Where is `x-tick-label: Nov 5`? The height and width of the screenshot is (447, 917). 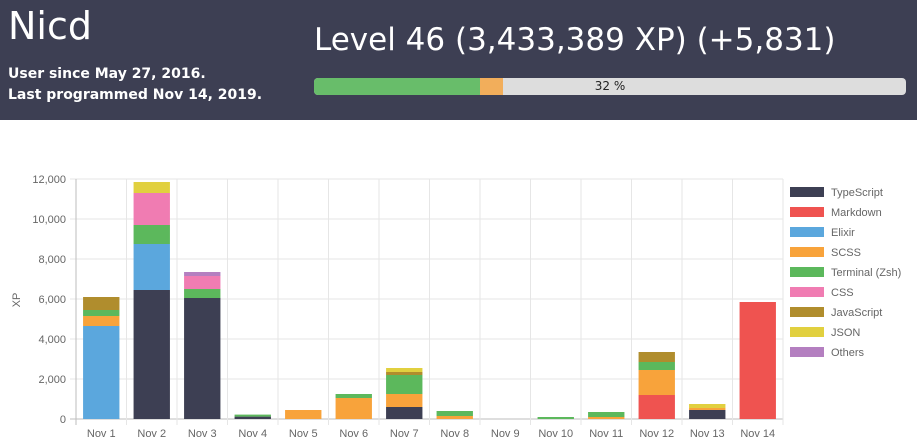 x-tick-label: Nov 5 is located at coordinates (303, 434).